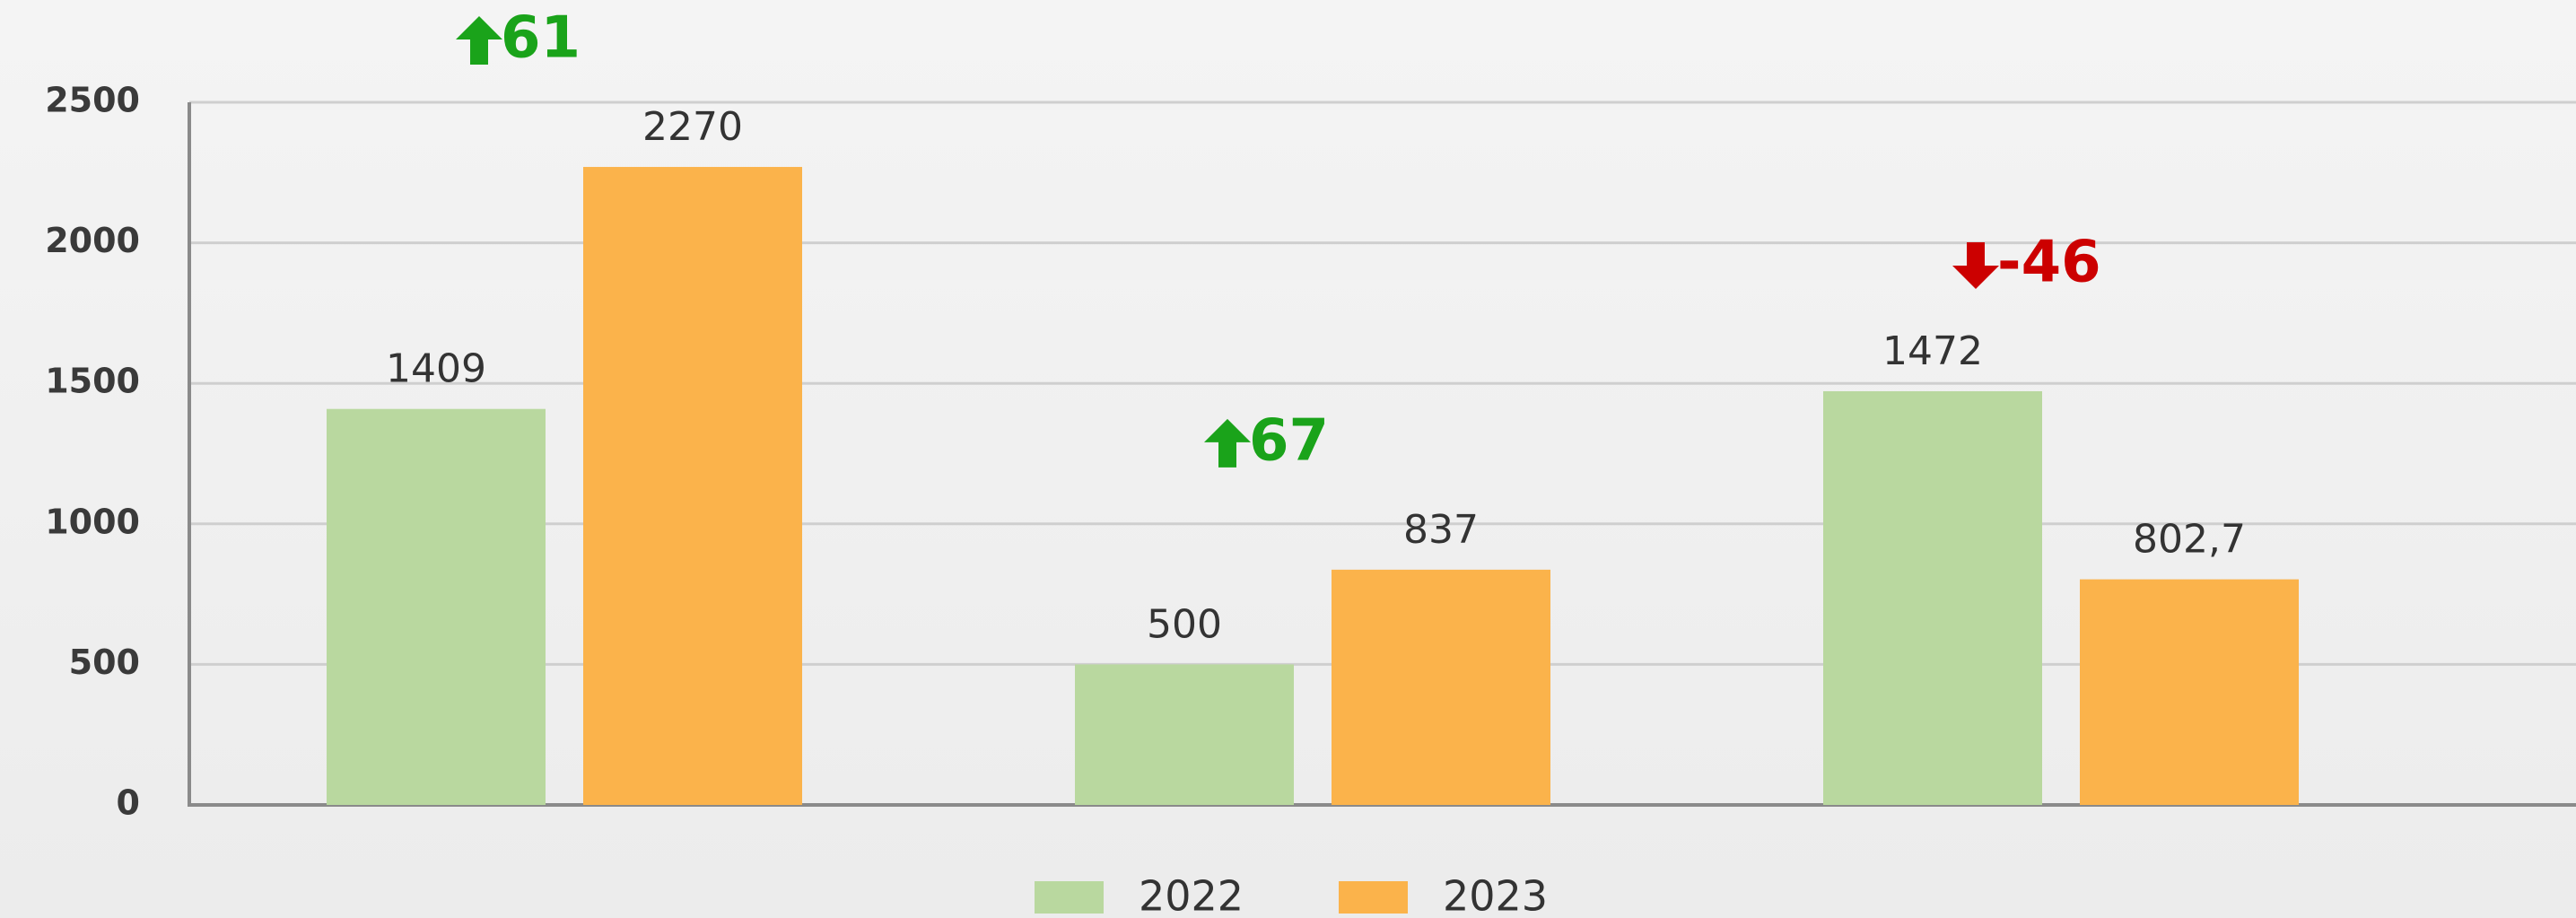  I want to click on value-label: 1409, so click(436, 369).